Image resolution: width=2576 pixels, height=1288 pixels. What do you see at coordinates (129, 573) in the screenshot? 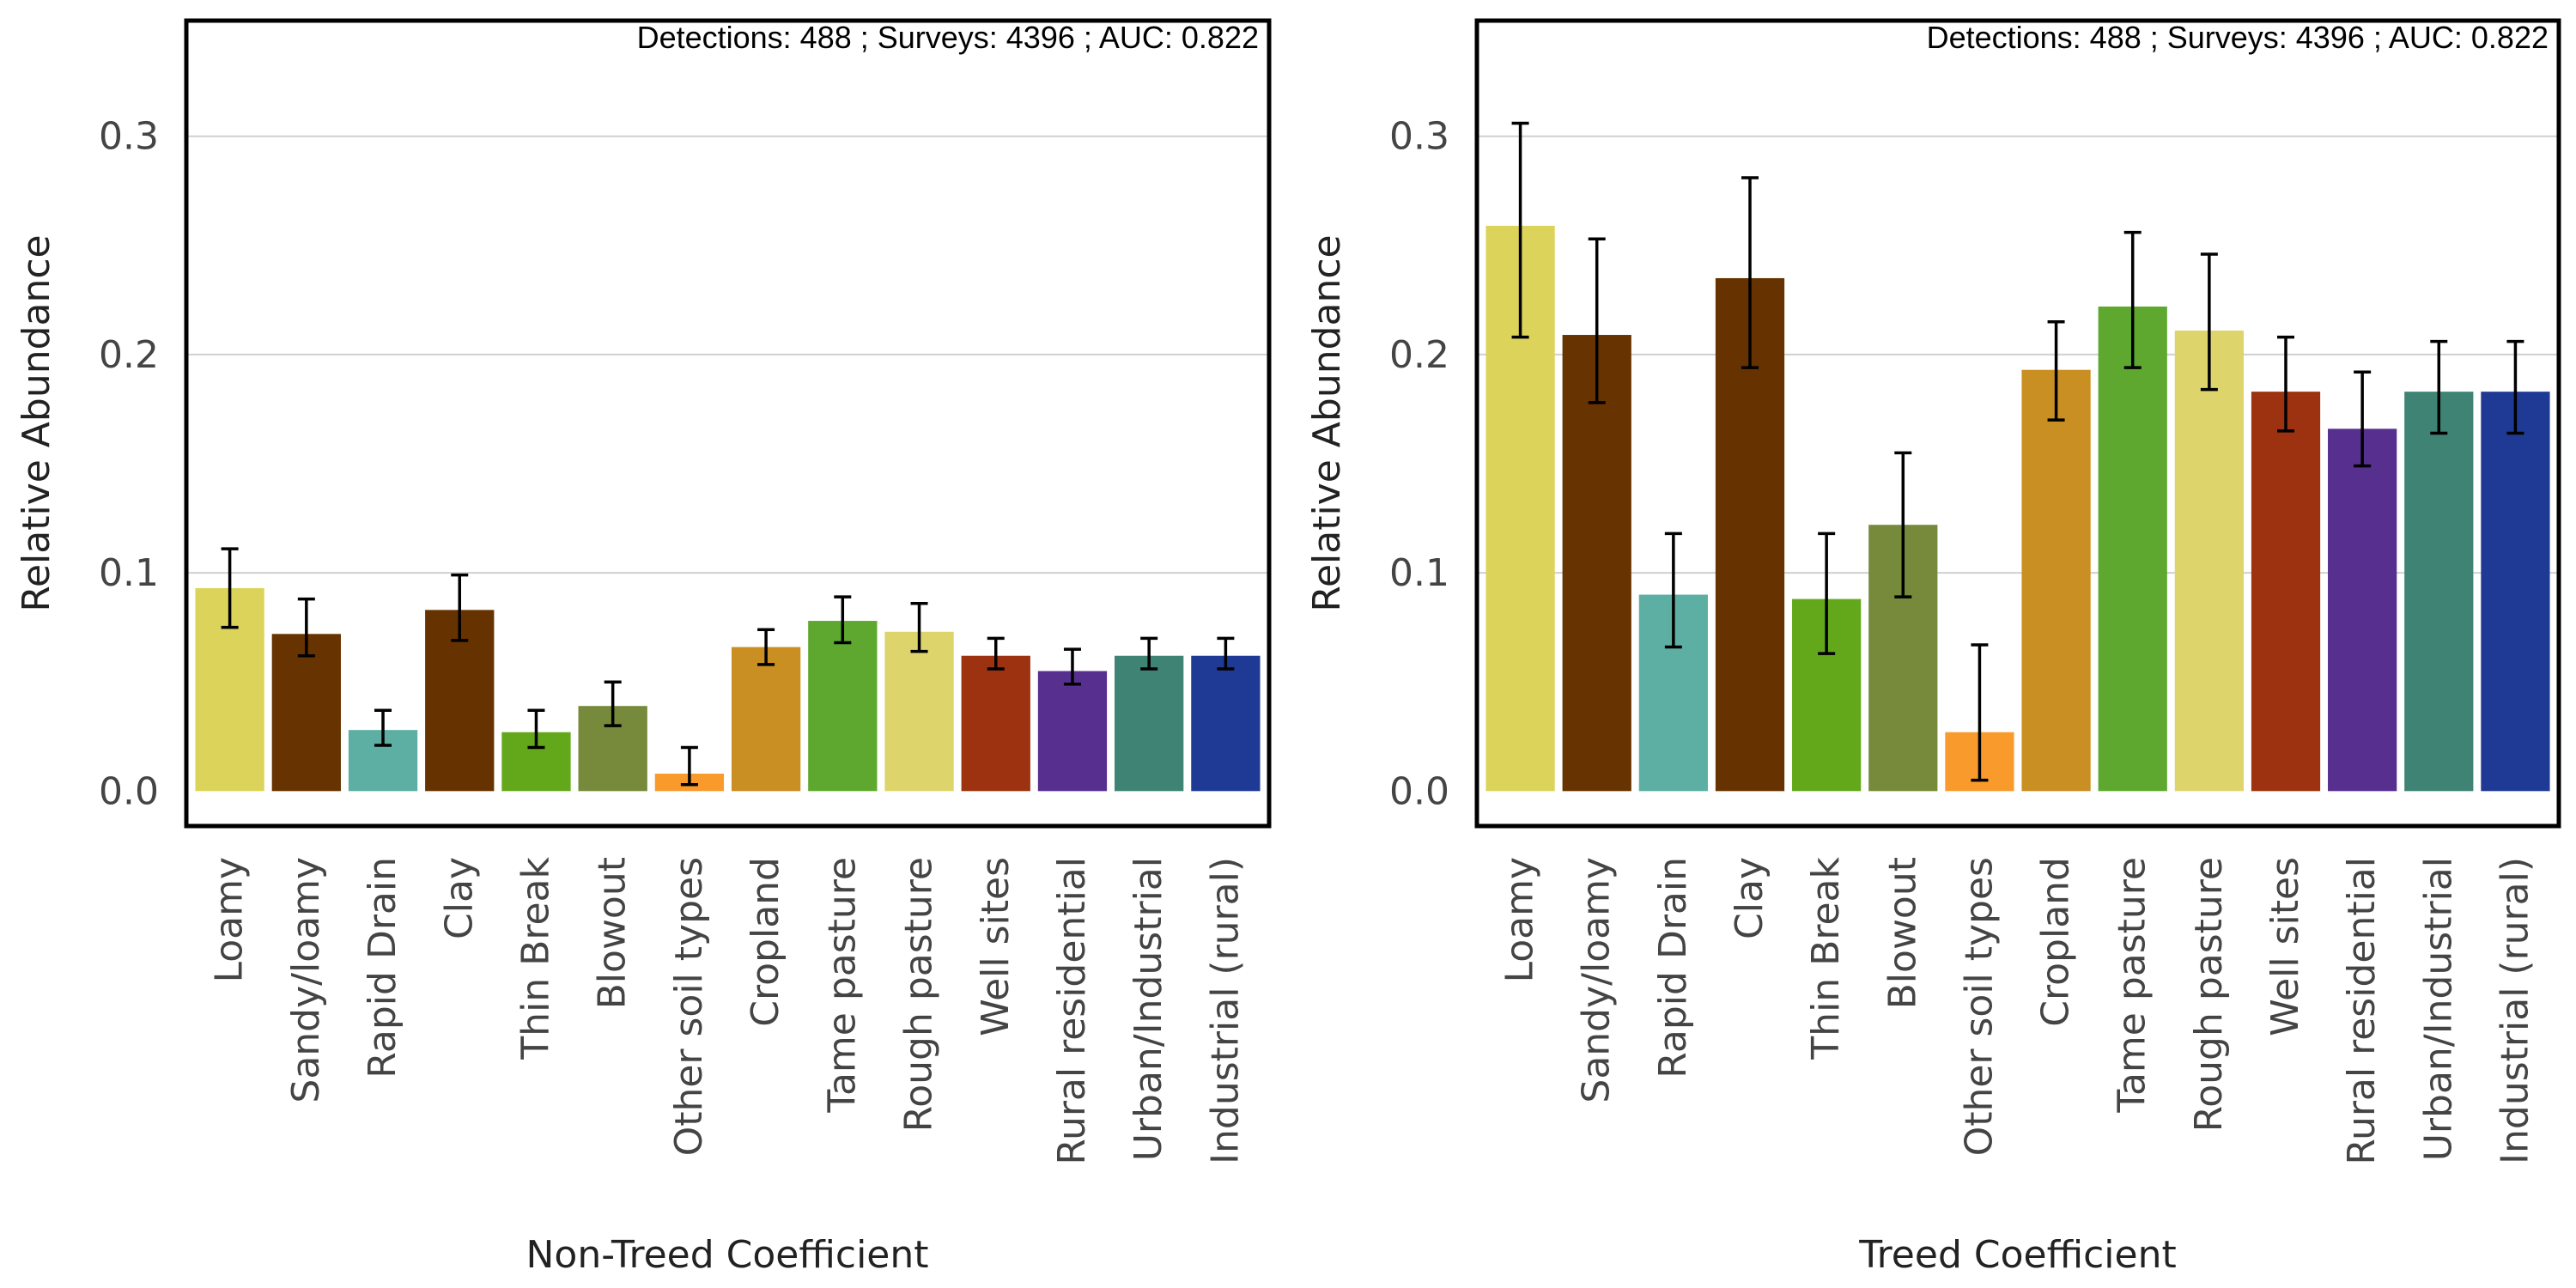
I see `non-treed-ytick-label: 0.1` at bounding box center [129, 573].